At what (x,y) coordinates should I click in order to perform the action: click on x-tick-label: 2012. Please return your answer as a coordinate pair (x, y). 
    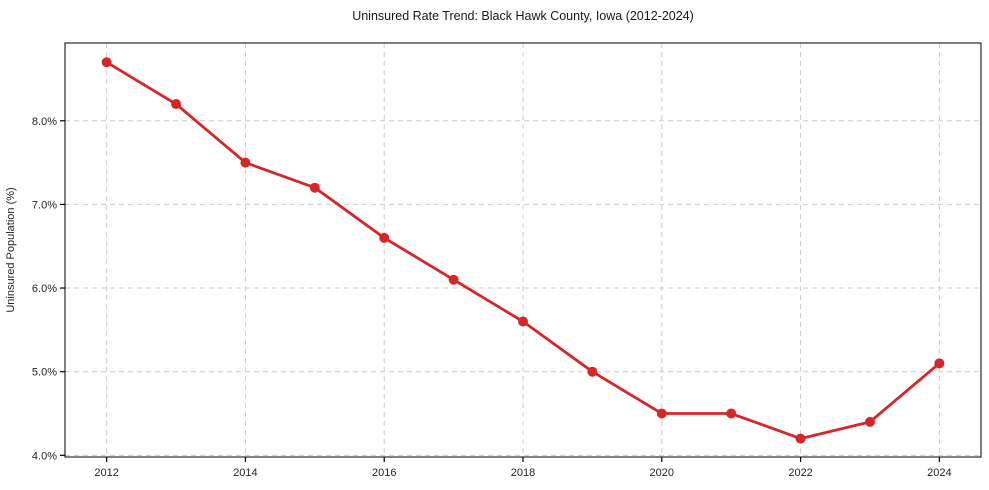
    Looking at the image, I should click on (106, 473).